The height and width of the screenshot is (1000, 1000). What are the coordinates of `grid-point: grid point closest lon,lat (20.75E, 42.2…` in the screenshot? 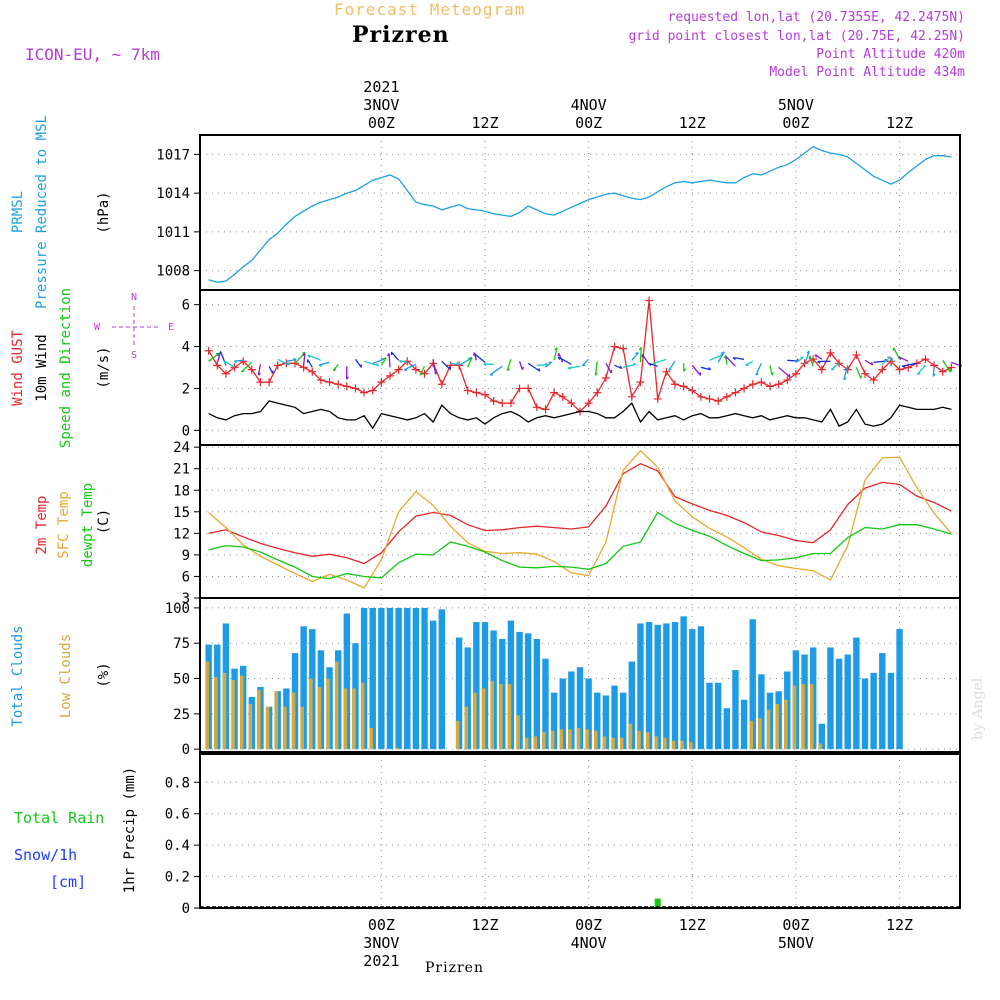 It's located at (796, 36).